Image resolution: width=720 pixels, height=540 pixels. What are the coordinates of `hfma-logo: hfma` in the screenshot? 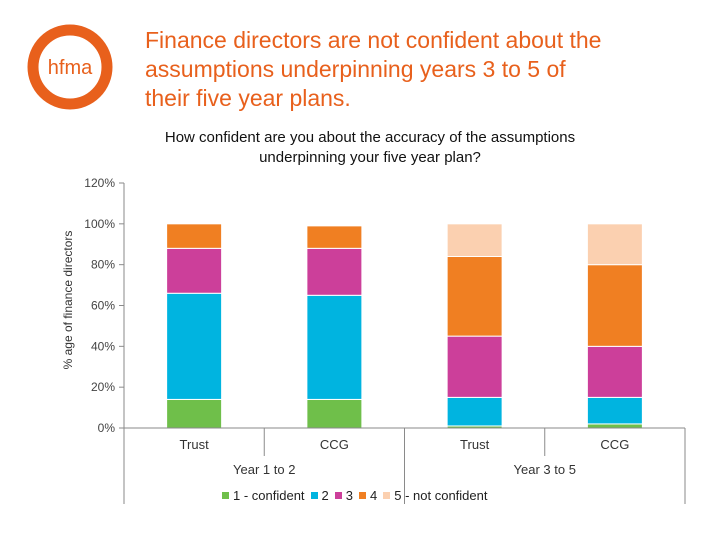 It's located at (70, 67).